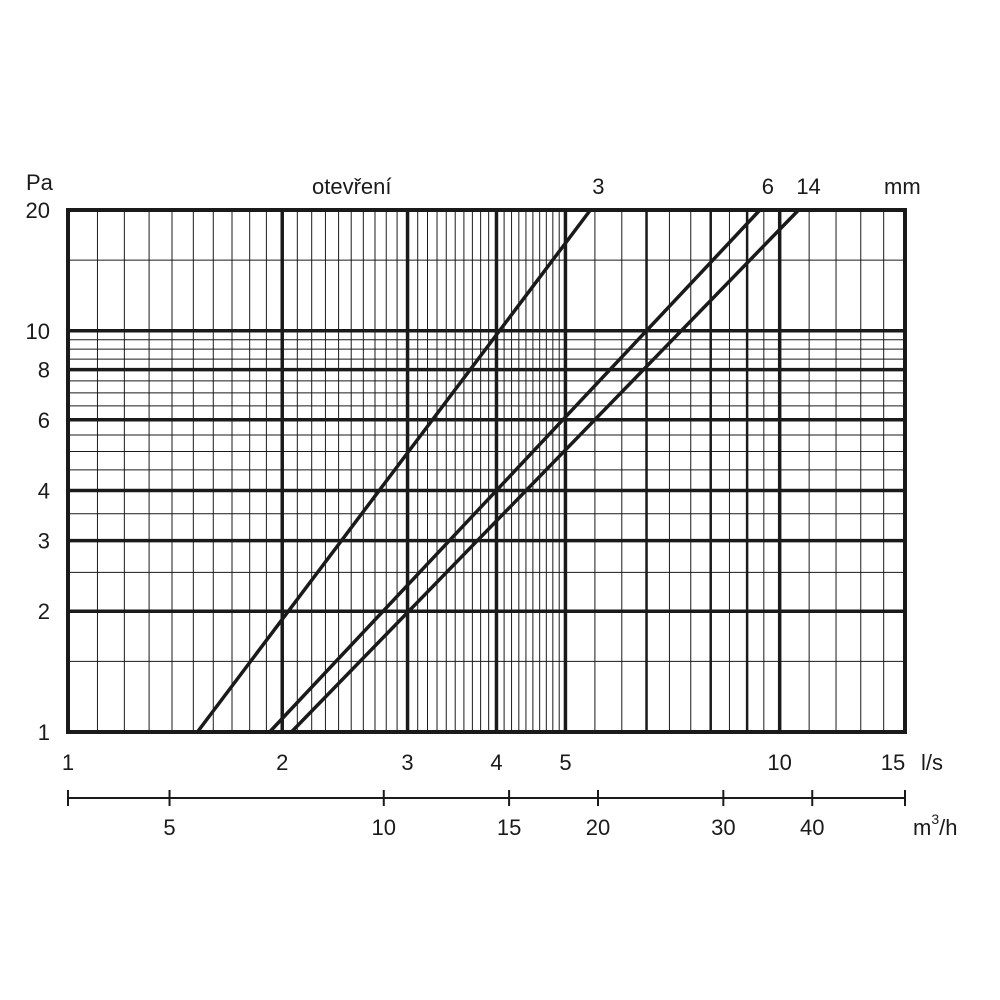 This screenshot has width=1000, height=1000. Describe the element at coordinates (44, 541) in the screenshot. I see `y-tick-label: 3` at that location.